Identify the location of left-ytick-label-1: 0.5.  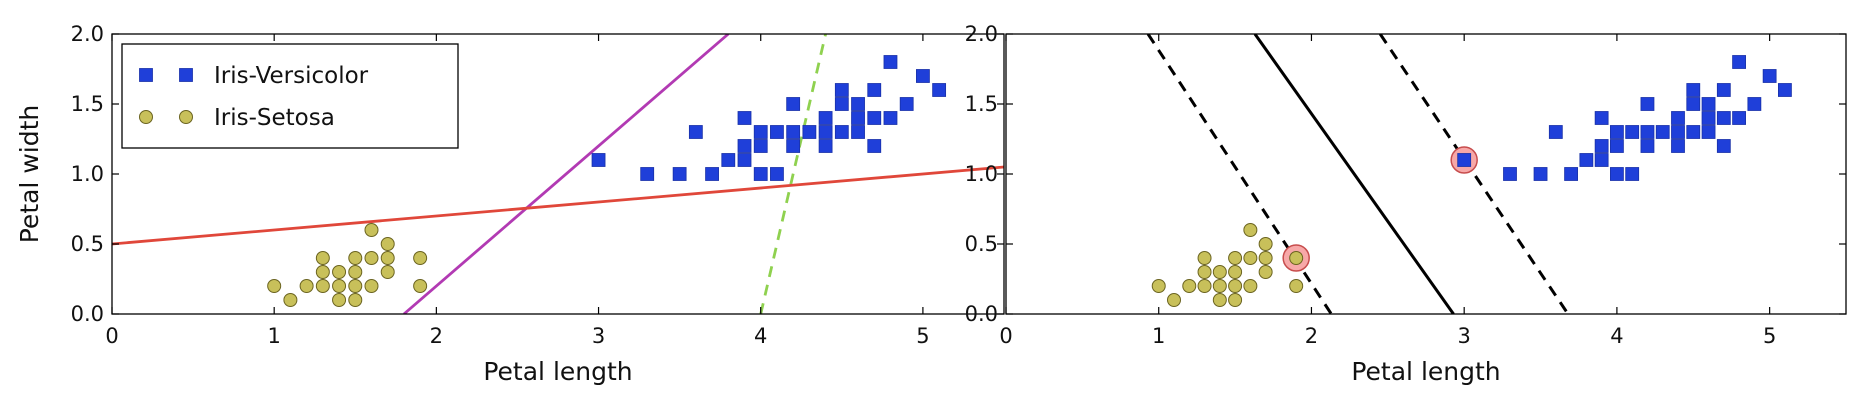
(87, 244).